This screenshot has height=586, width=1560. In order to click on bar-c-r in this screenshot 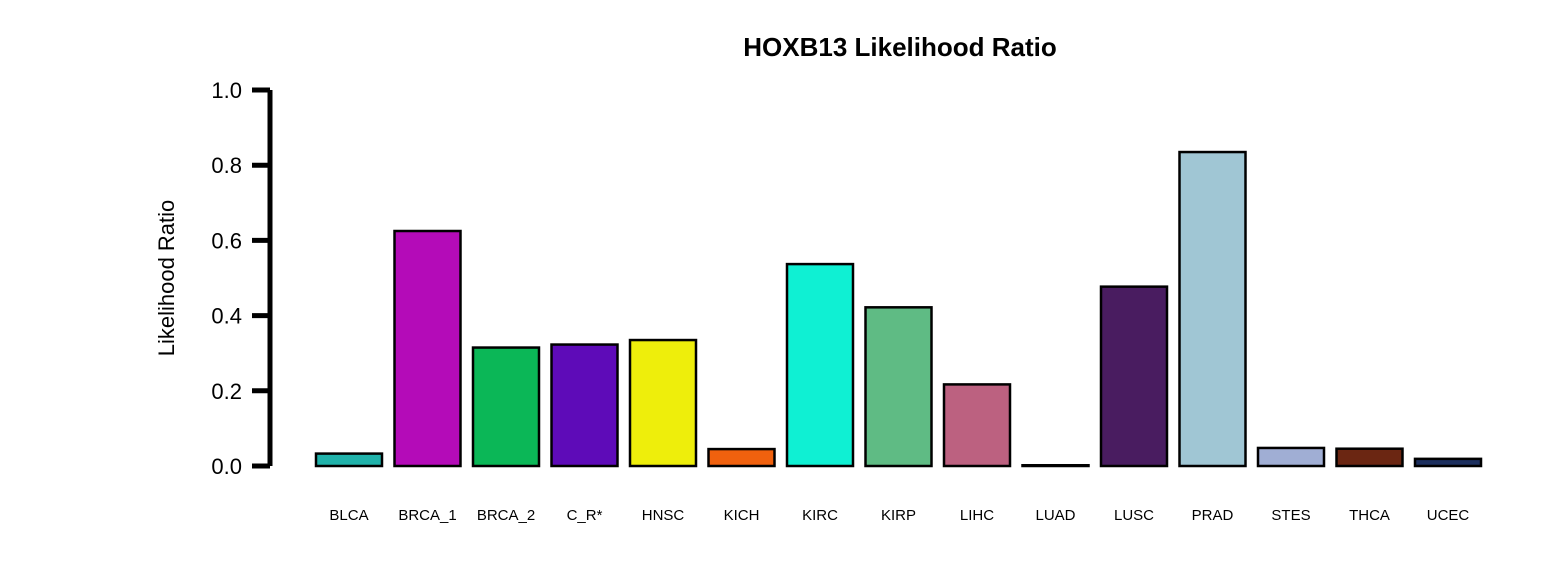, I will do `click(584, 405)`.